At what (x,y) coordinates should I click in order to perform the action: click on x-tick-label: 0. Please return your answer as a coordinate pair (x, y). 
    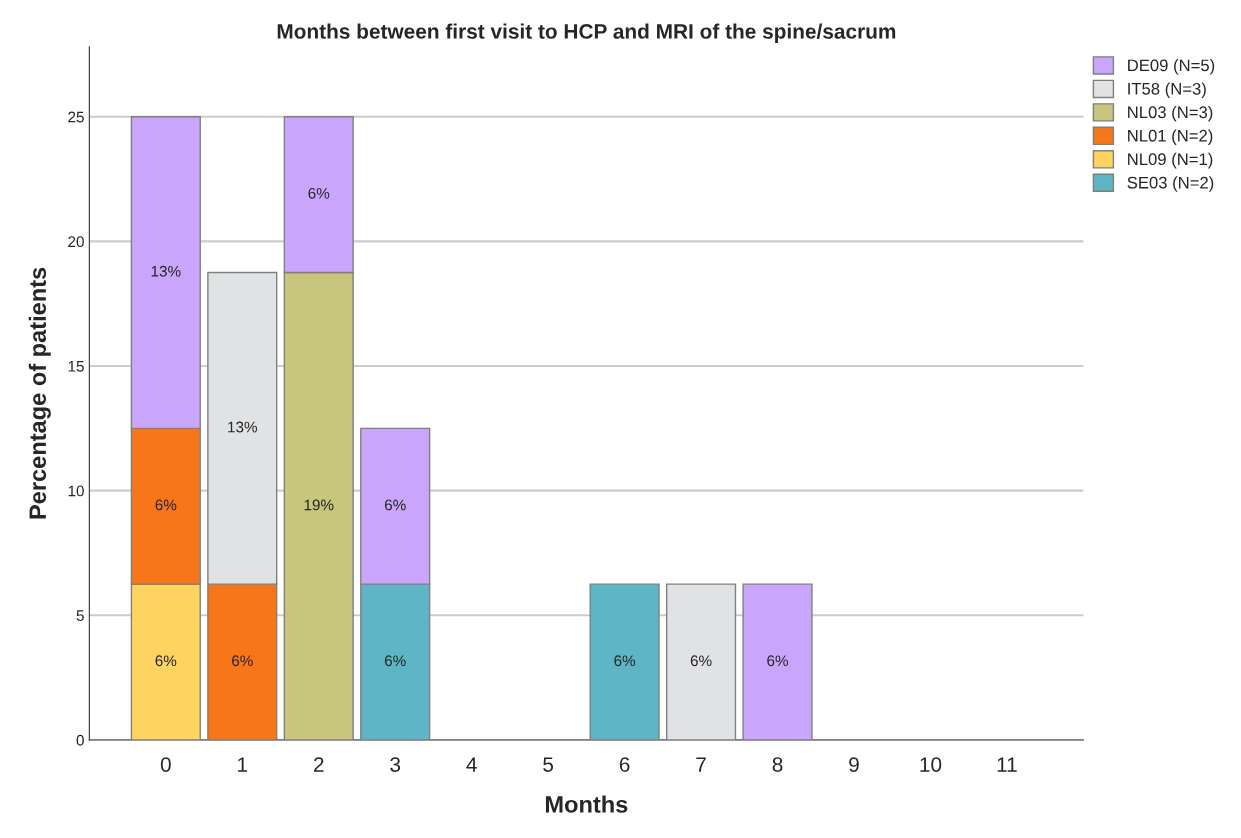
    Looking at the image, I should click on (165, 764).